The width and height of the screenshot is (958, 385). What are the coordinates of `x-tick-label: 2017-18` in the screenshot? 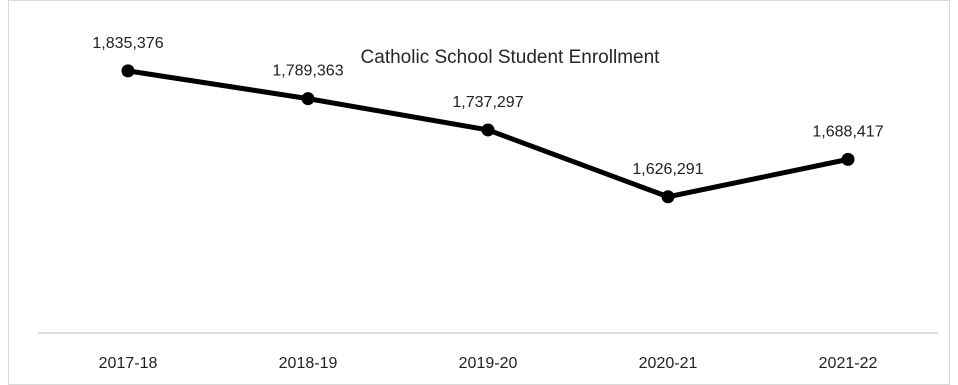 It's located at (128, 363).